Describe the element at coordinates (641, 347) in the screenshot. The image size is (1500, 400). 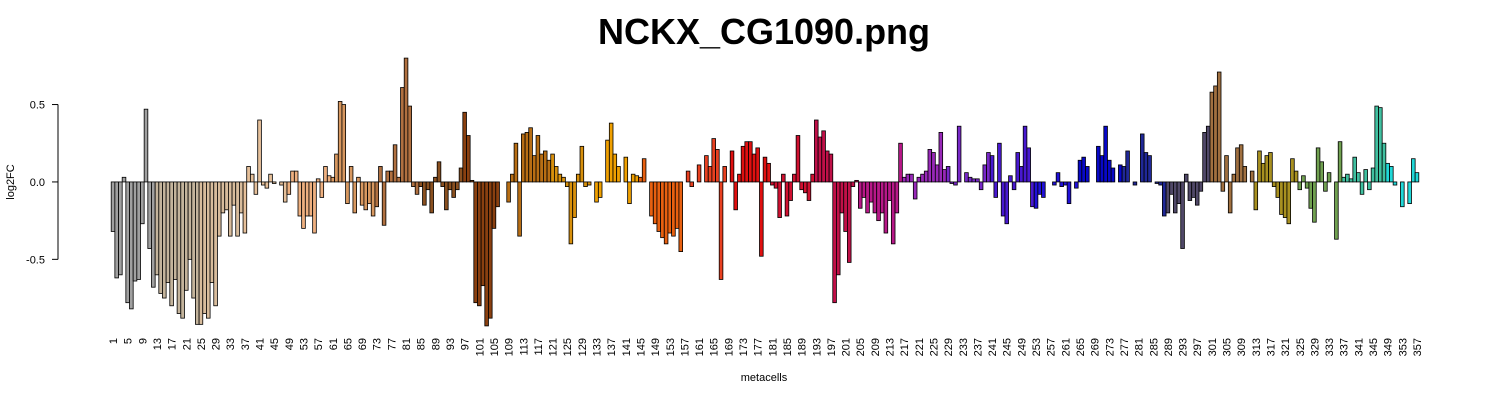
I see `x-tick-label: 145` at that location.